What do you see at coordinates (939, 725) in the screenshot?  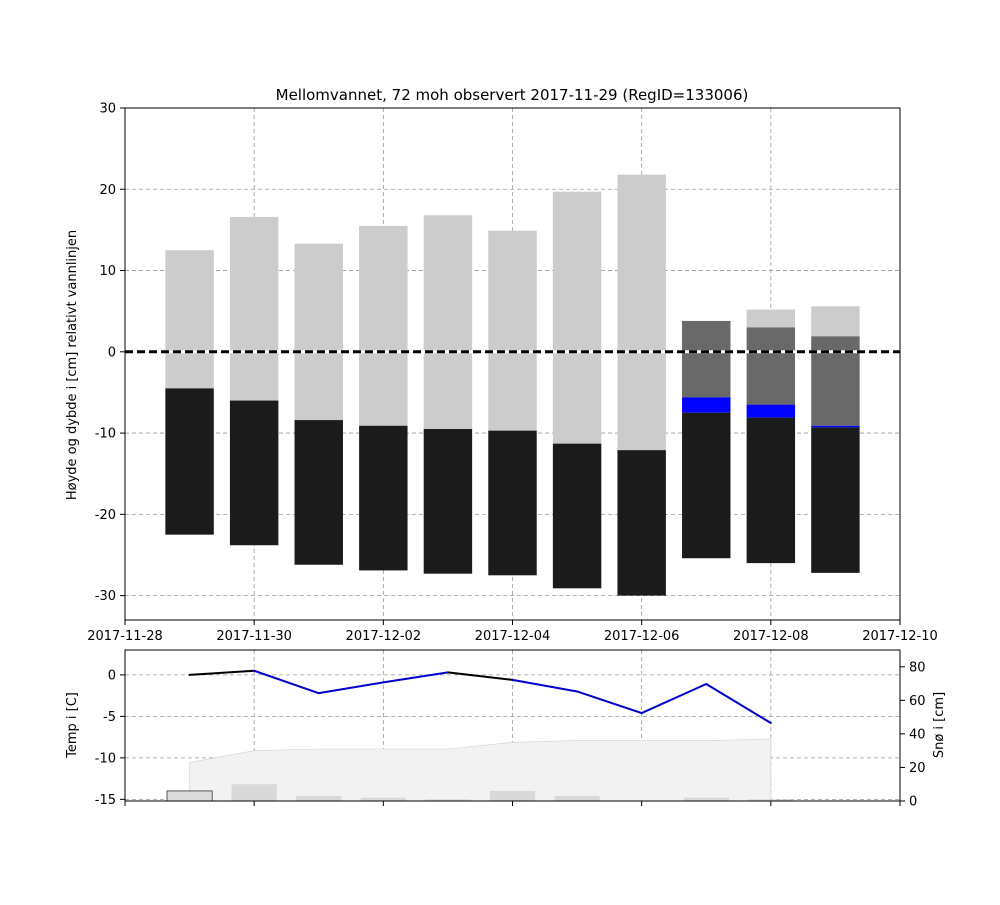 I see `y-axis-label-snow: Snø i [cm]` at bounding box center [939, 725].